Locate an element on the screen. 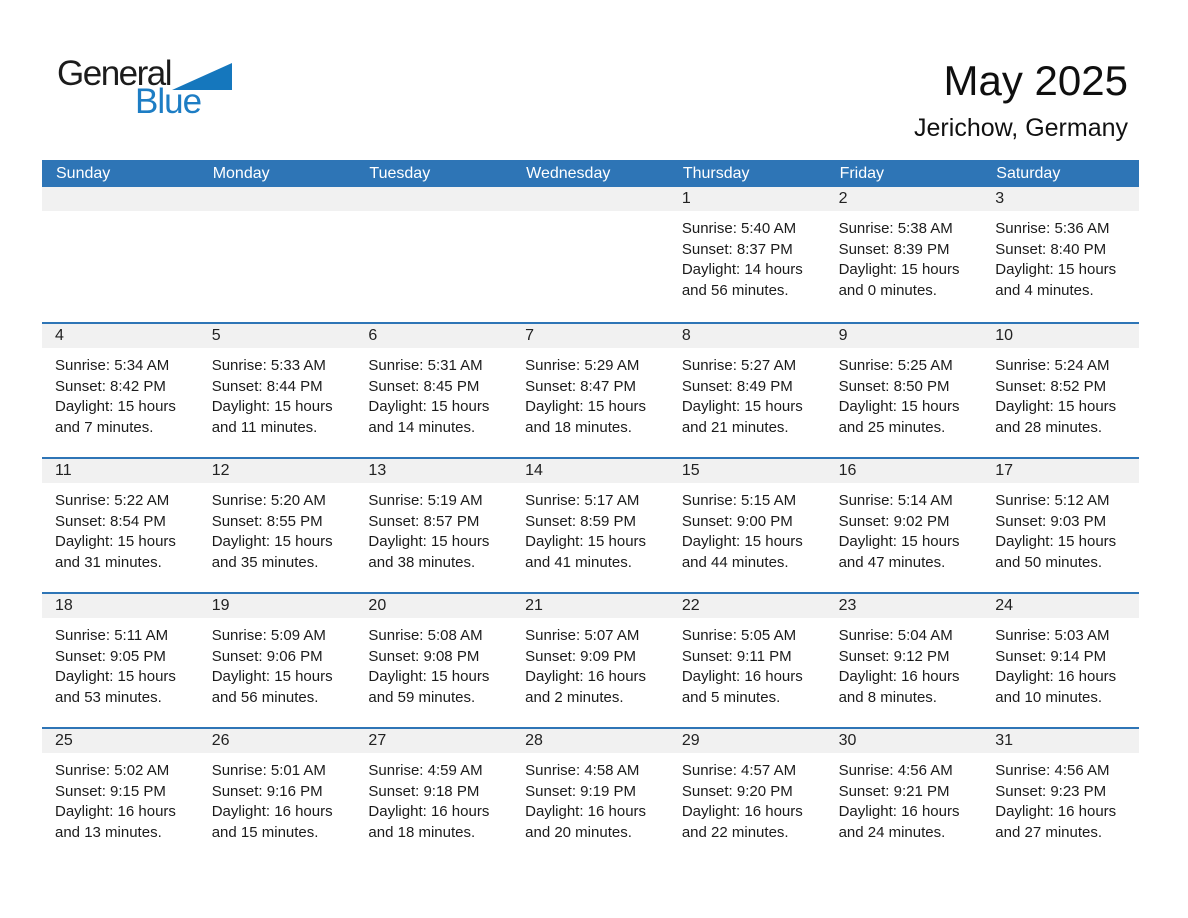  daylight-text-line2: and 25 minutes. is located at coordinates (892, 427).